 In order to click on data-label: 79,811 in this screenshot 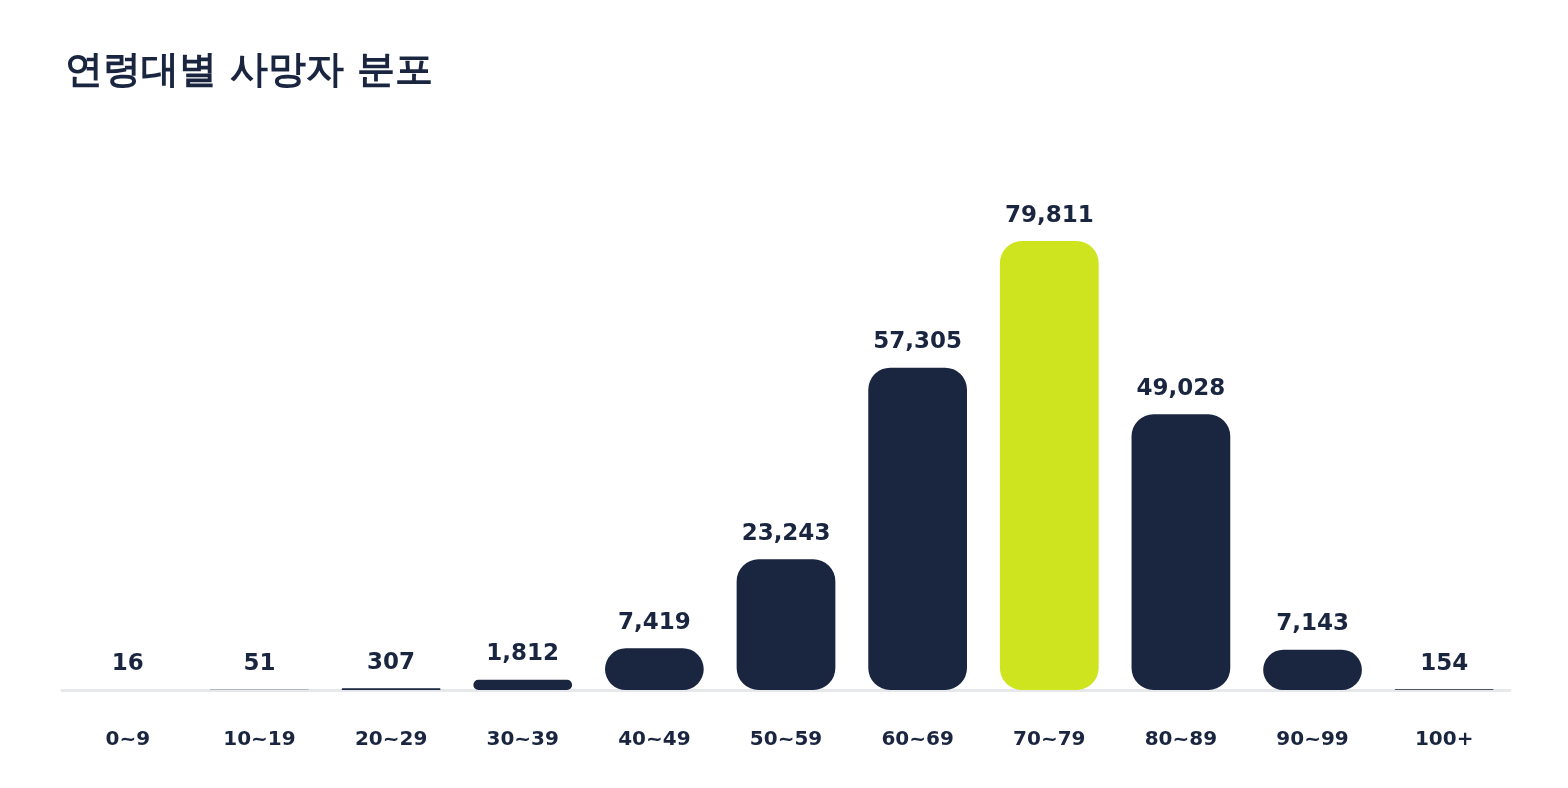, I will do `click(1049, 213)`.